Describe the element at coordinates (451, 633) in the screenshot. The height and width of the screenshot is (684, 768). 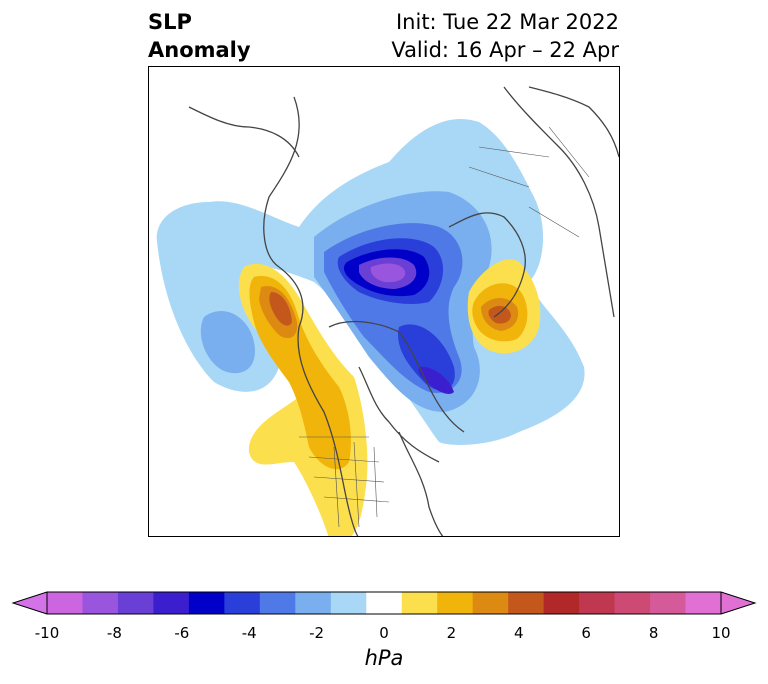
I see `colorbar-tick: 2` at that location.